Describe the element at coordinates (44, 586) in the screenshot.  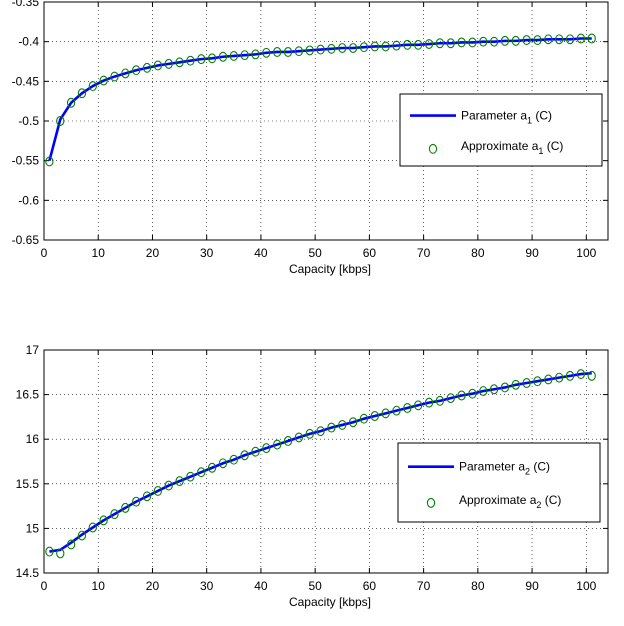
I see `panel-2-xtick-label-0: 0` at that location.